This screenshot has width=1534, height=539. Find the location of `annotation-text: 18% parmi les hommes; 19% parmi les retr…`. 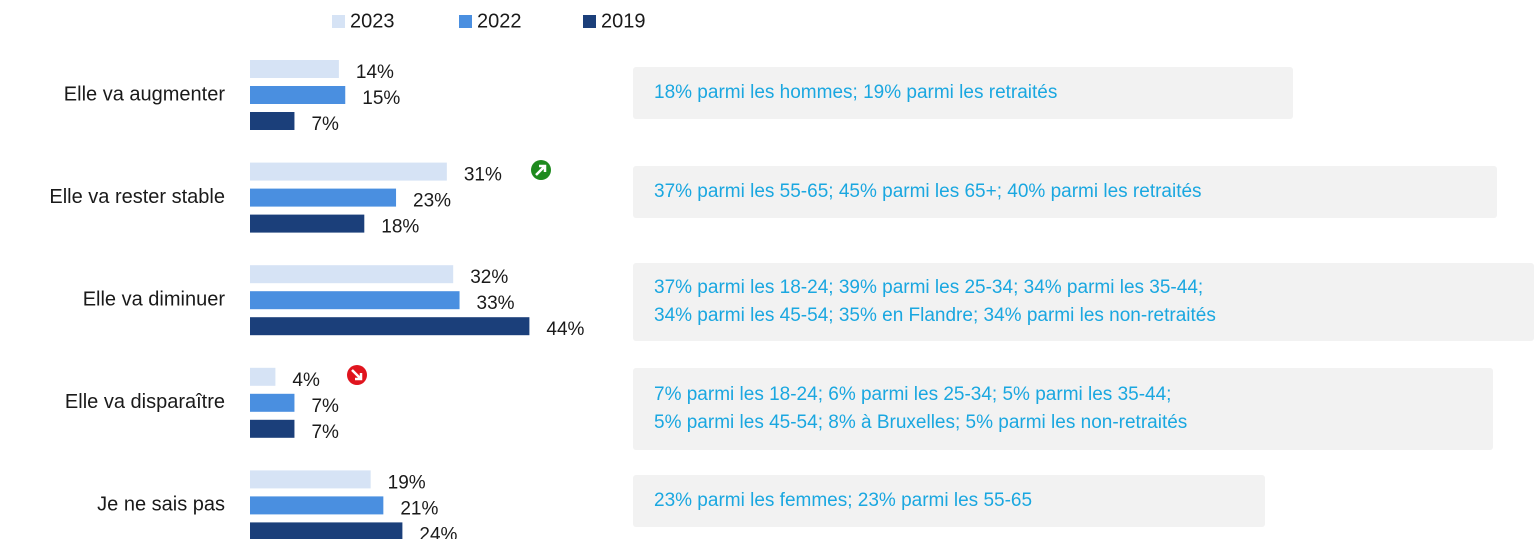

annotation-text: 18% parmi les hommes; 19% parmi les retr… is located at coordinates (855, 92).